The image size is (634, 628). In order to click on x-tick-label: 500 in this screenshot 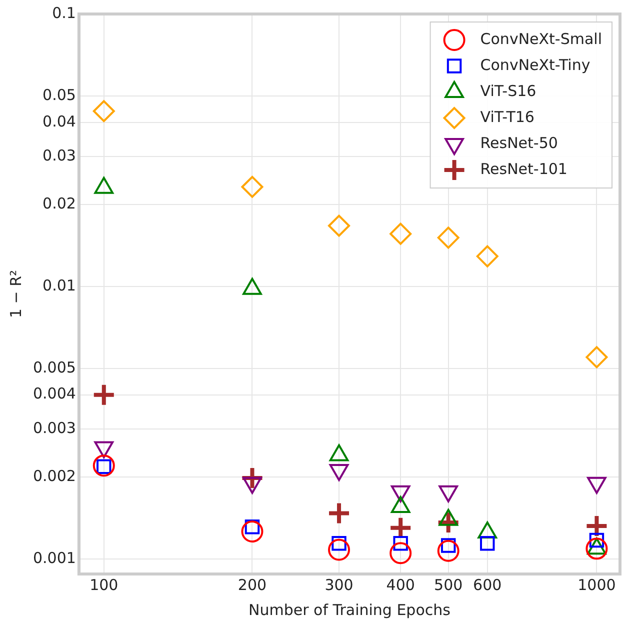, I will do `click(448, 585)`.